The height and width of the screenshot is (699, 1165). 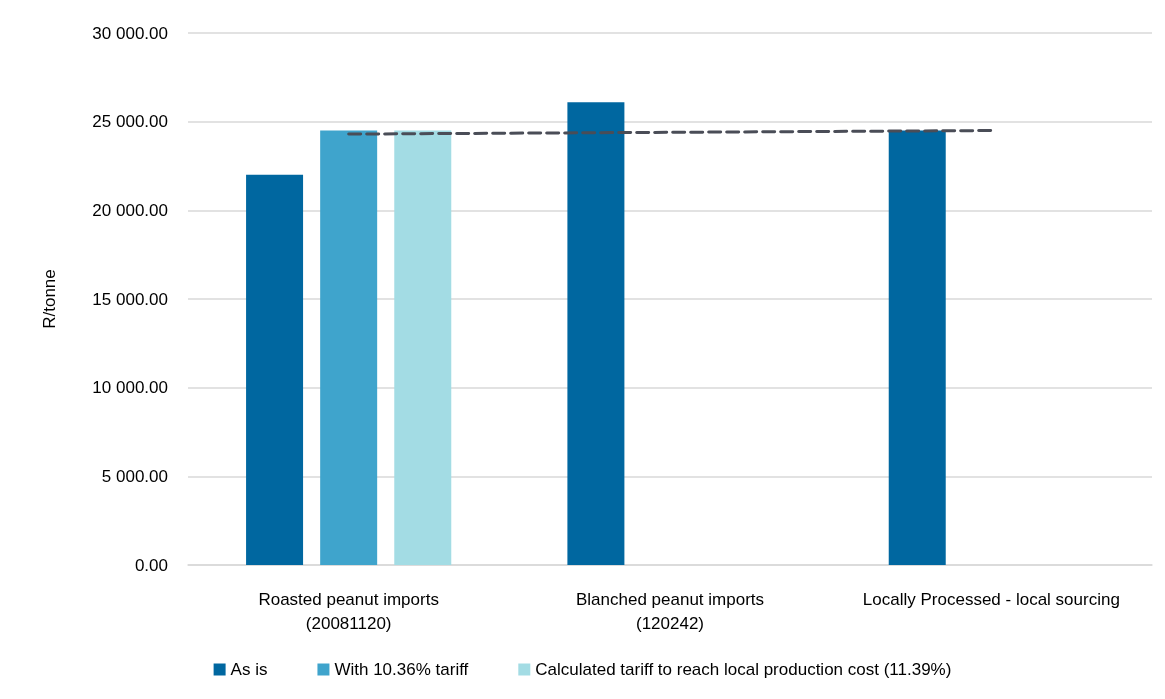 I want to click on y-tick-label: 20 000.00, so click(x=130, y=210).